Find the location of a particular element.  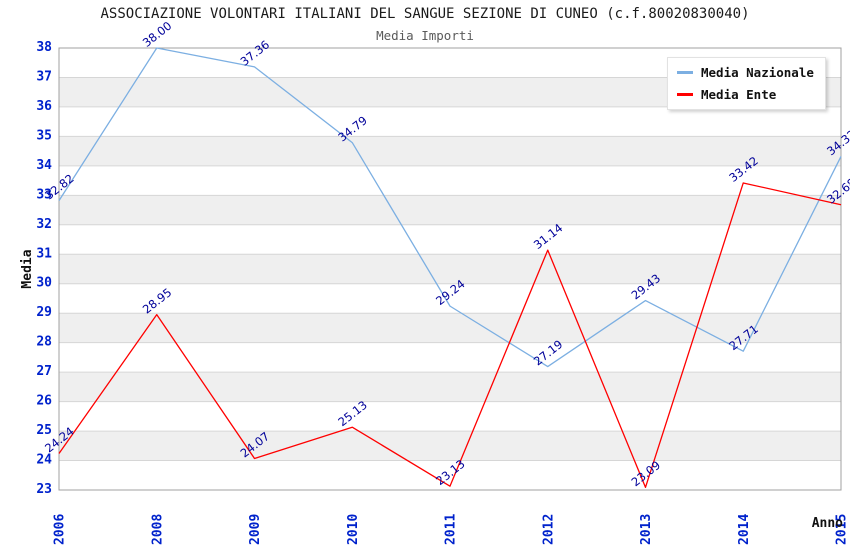

svg-text: 25.13 is located at coordinates (352, 413).